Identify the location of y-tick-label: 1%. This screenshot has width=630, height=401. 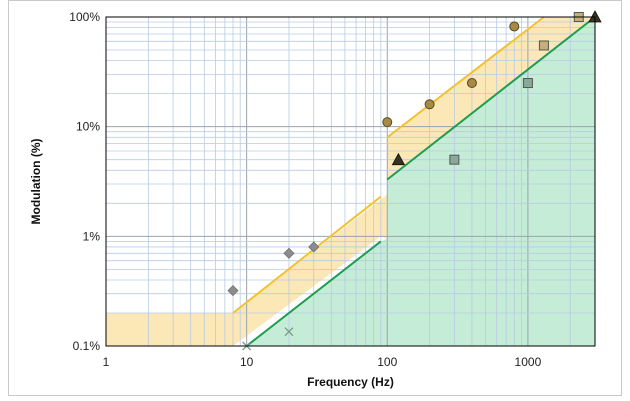
(92, 236).